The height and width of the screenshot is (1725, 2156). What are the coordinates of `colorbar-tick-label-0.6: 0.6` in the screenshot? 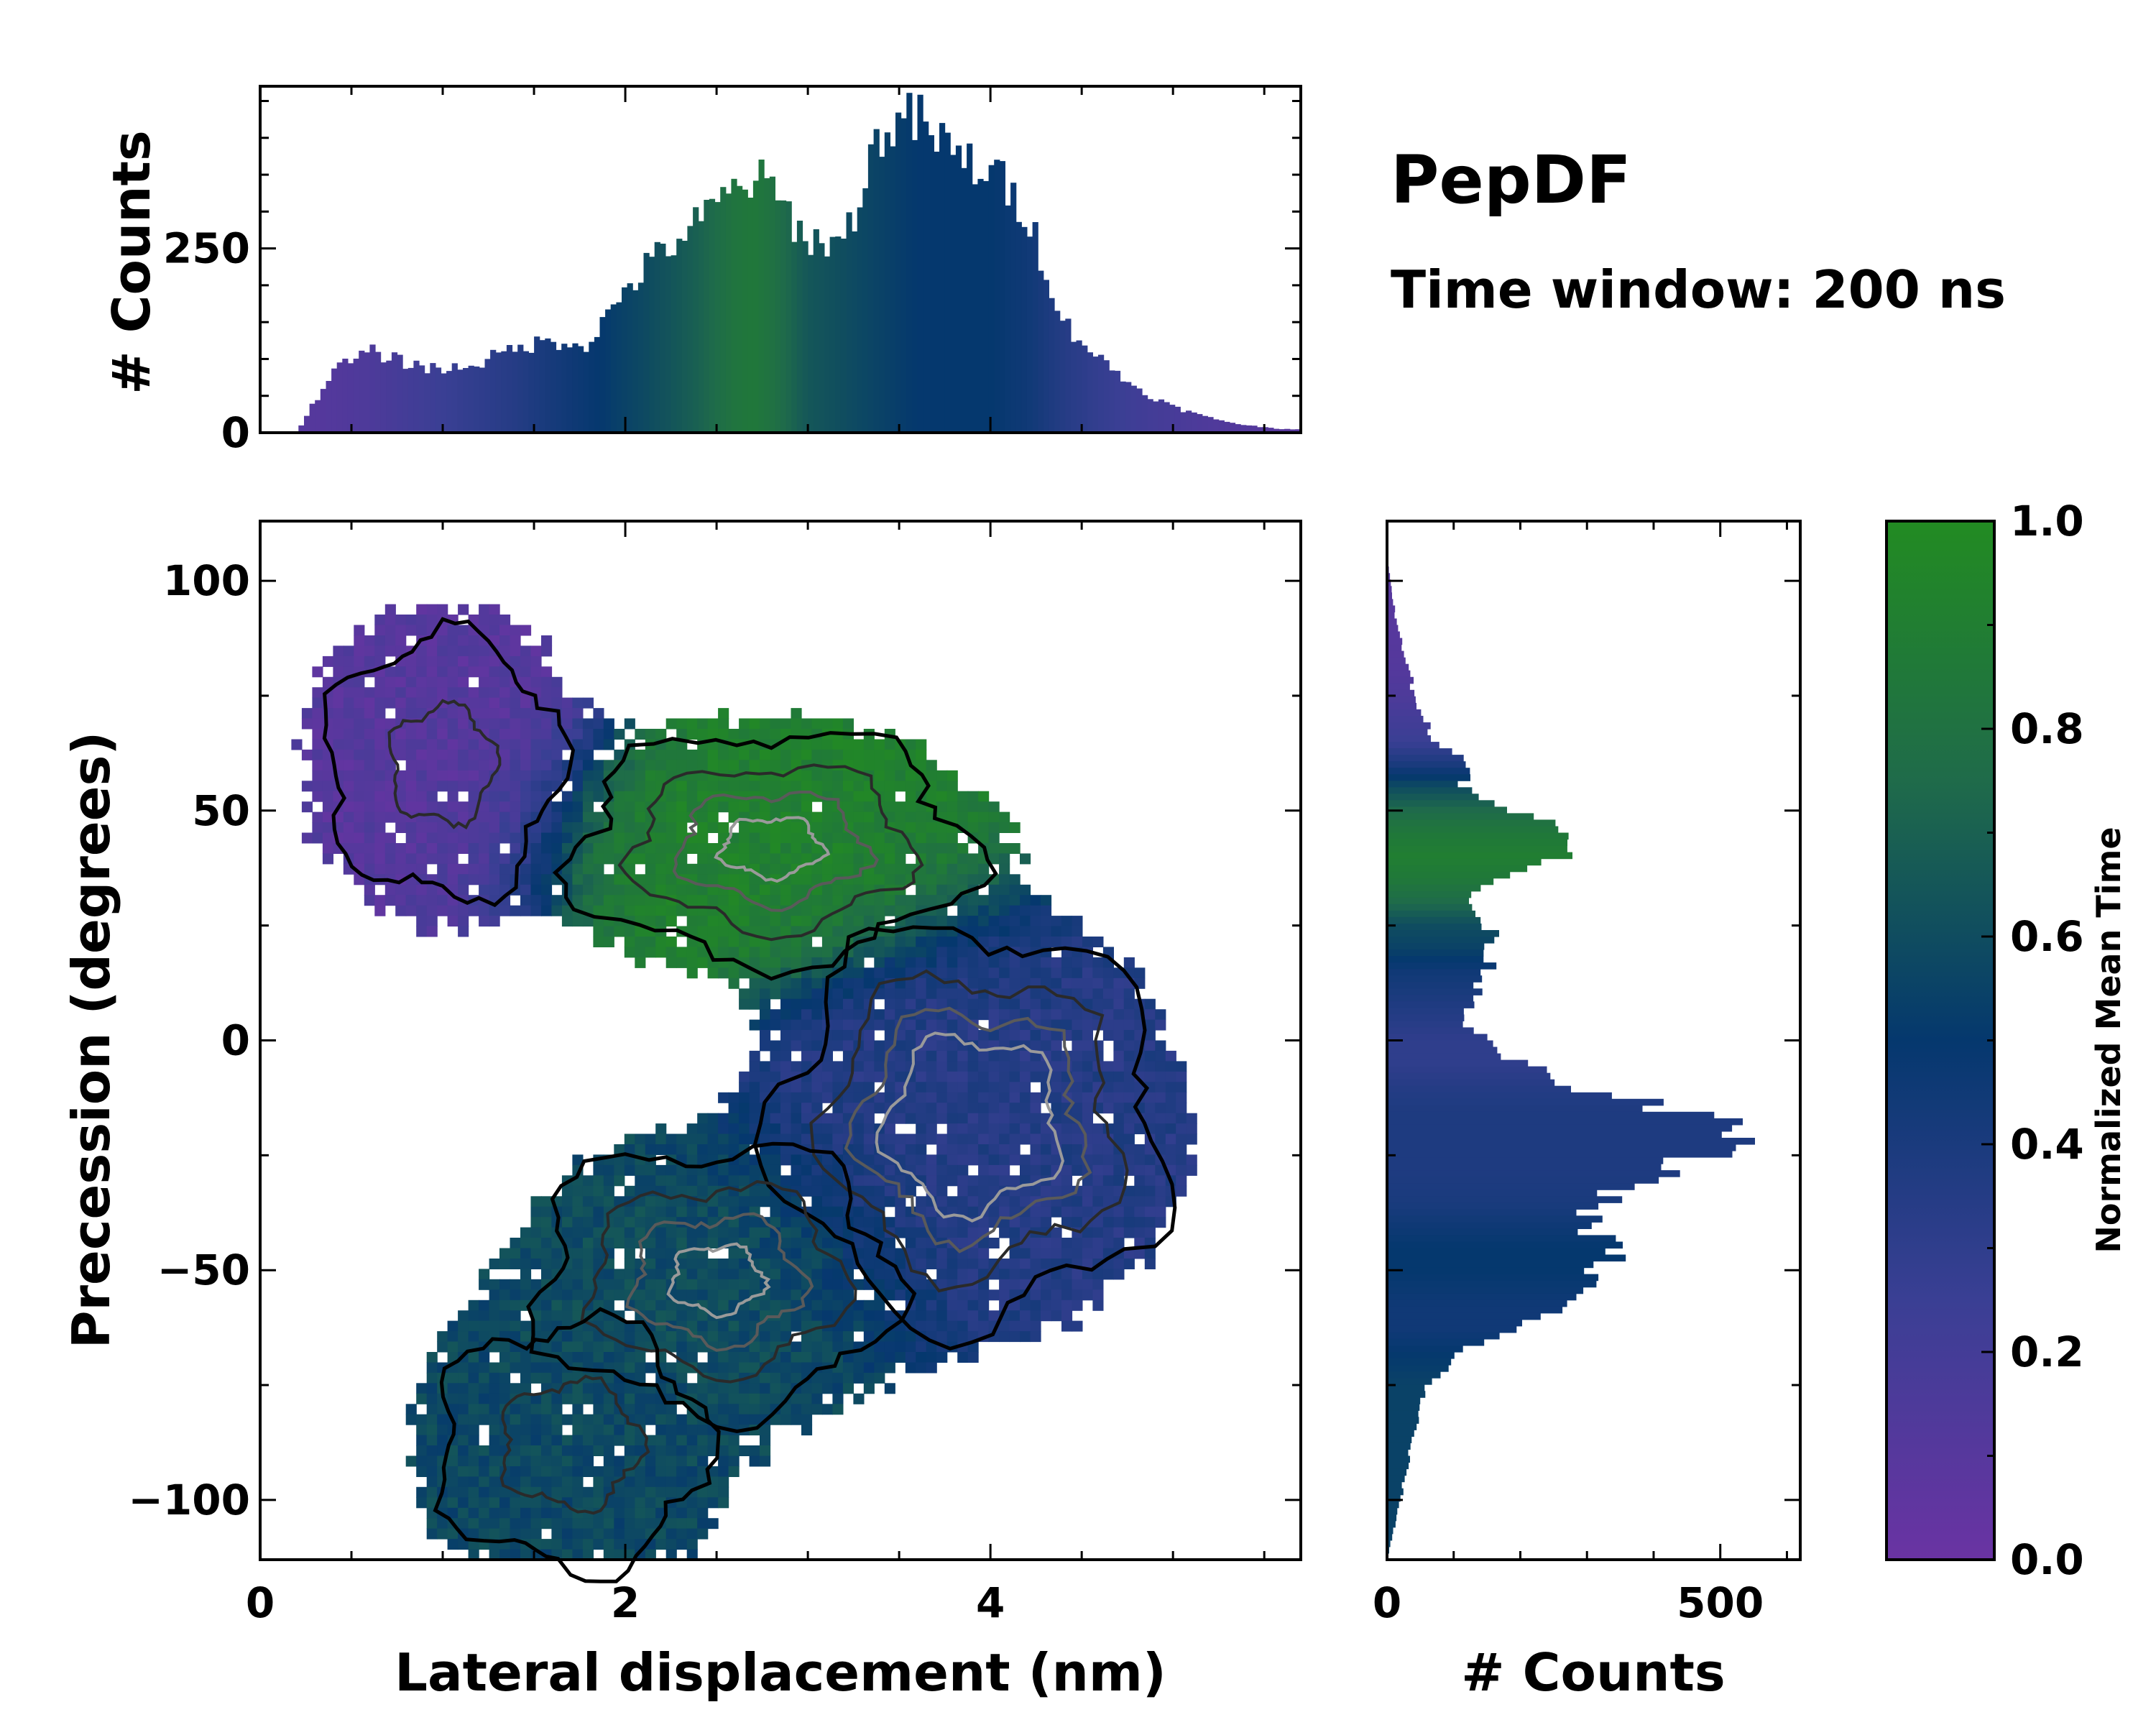 It's located at (2047, 936).